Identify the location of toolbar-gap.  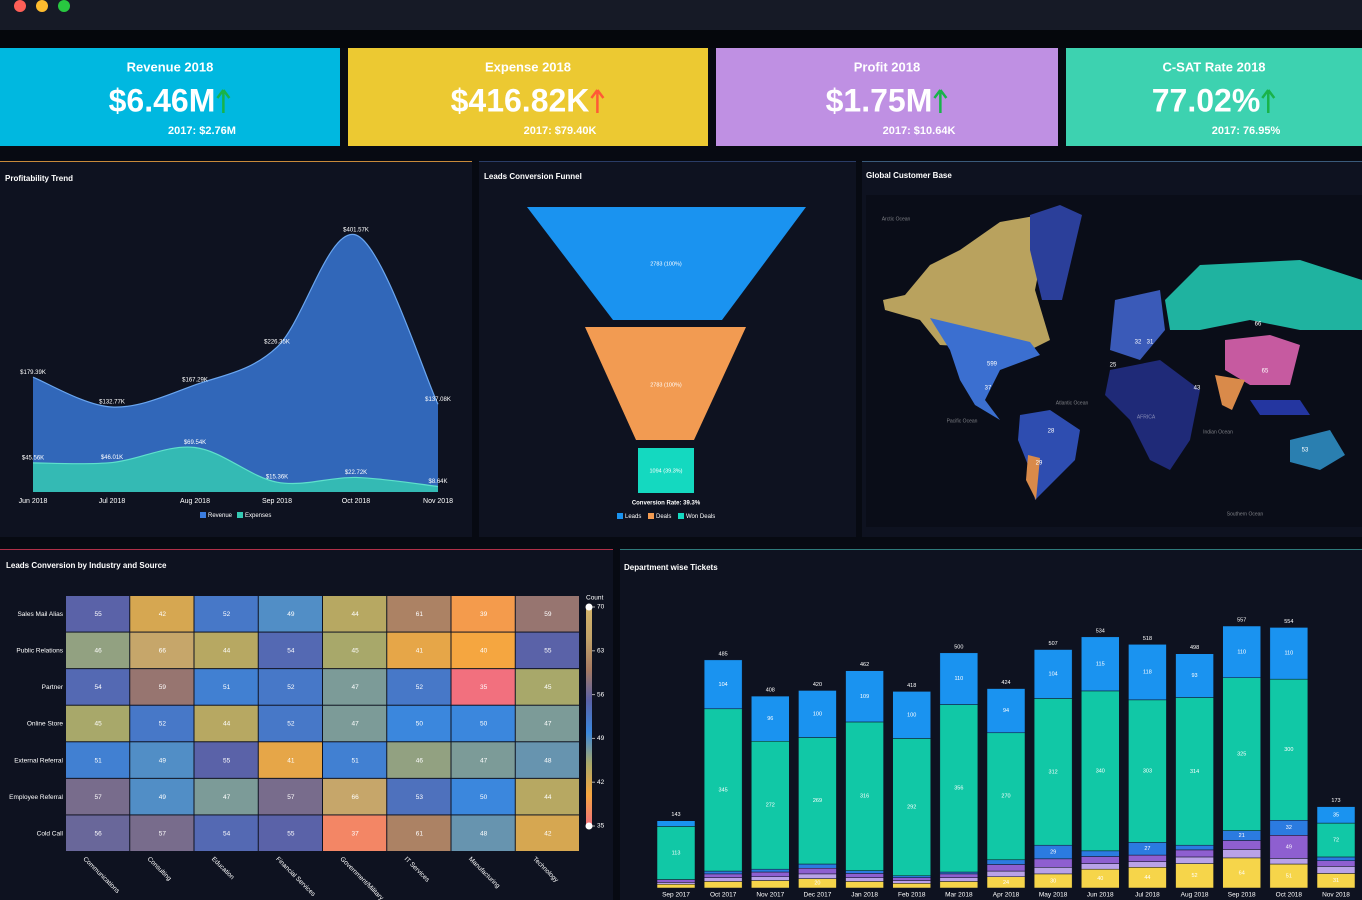
(681, 39).